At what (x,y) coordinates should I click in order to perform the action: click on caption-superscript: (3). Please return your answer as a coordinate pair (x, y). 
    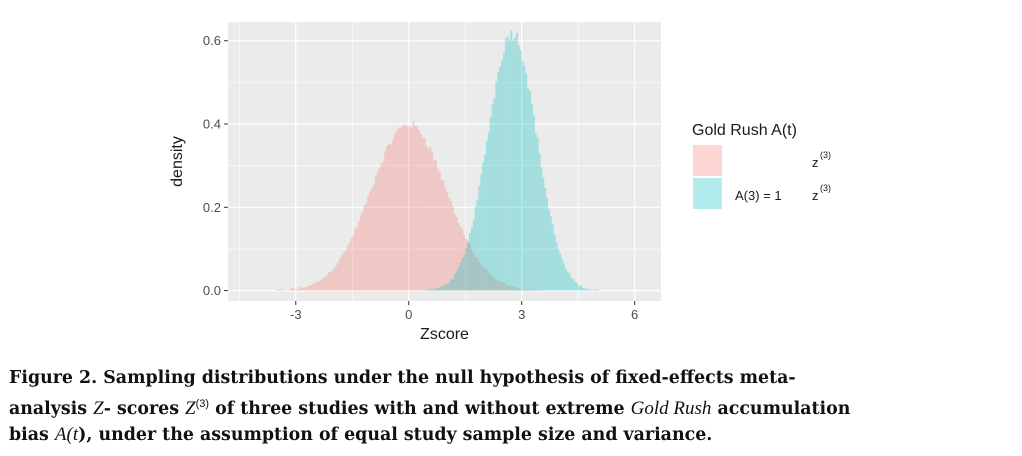
    Looking at the image, I should click on (202, 404).